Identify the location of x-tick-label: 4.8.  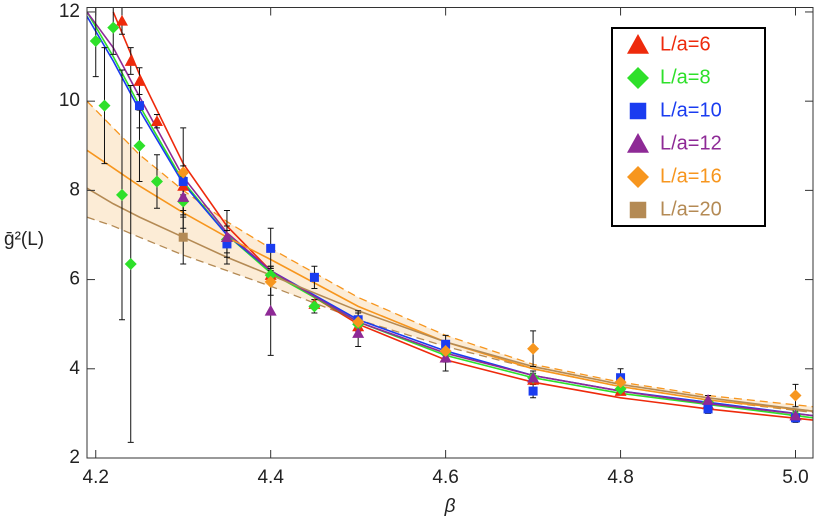
(620, 477).